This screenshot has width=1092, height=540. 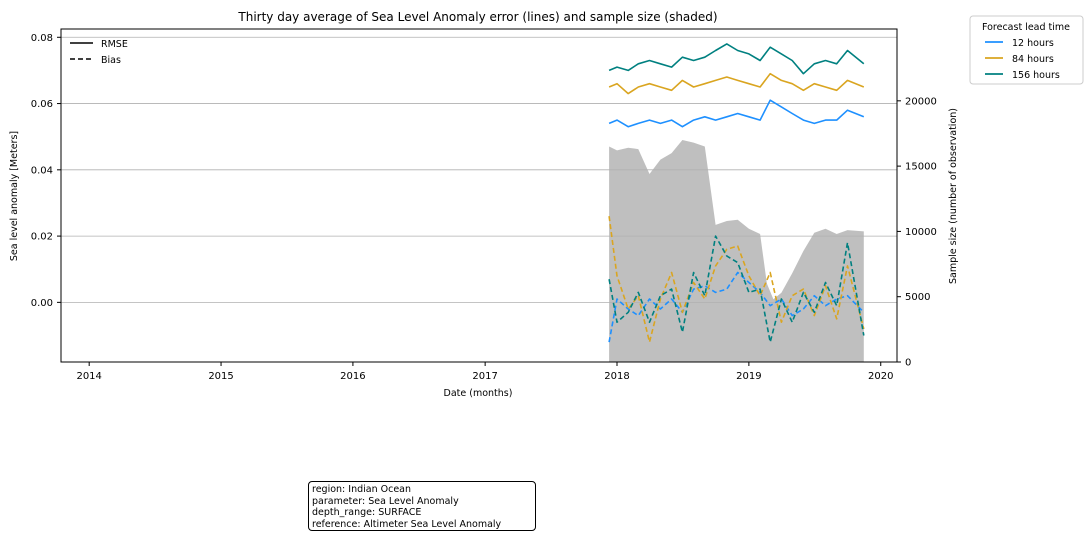 What do you see at coordinates (88, 376) in the screenshot?
I see `x-tick-label: 2014` at bounding box center [88, 376].